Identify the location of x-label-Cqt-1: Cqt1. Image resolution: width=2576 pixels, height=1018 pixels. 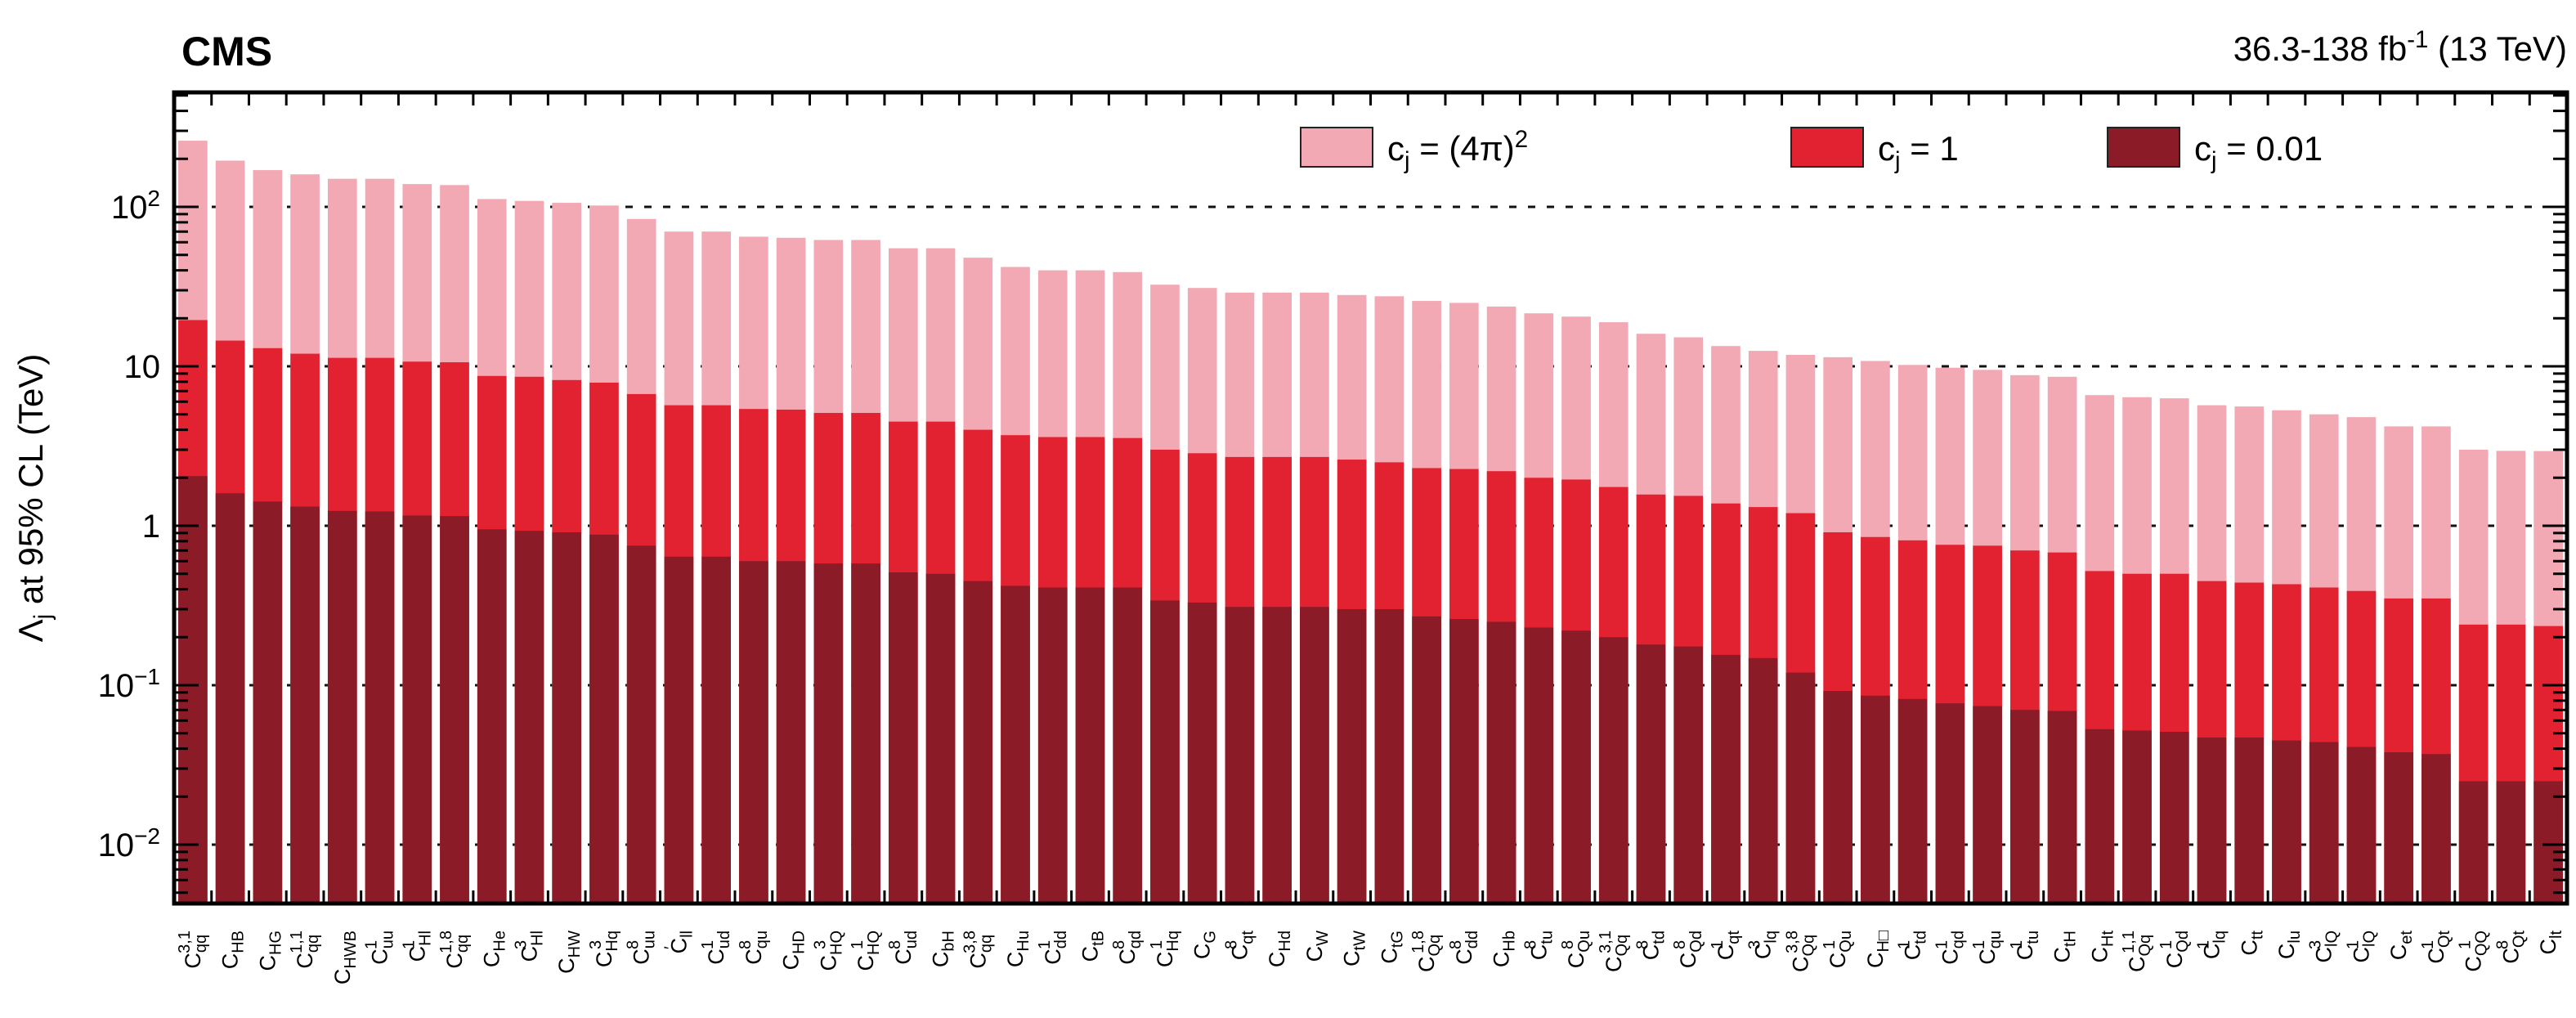
(1726, 946).